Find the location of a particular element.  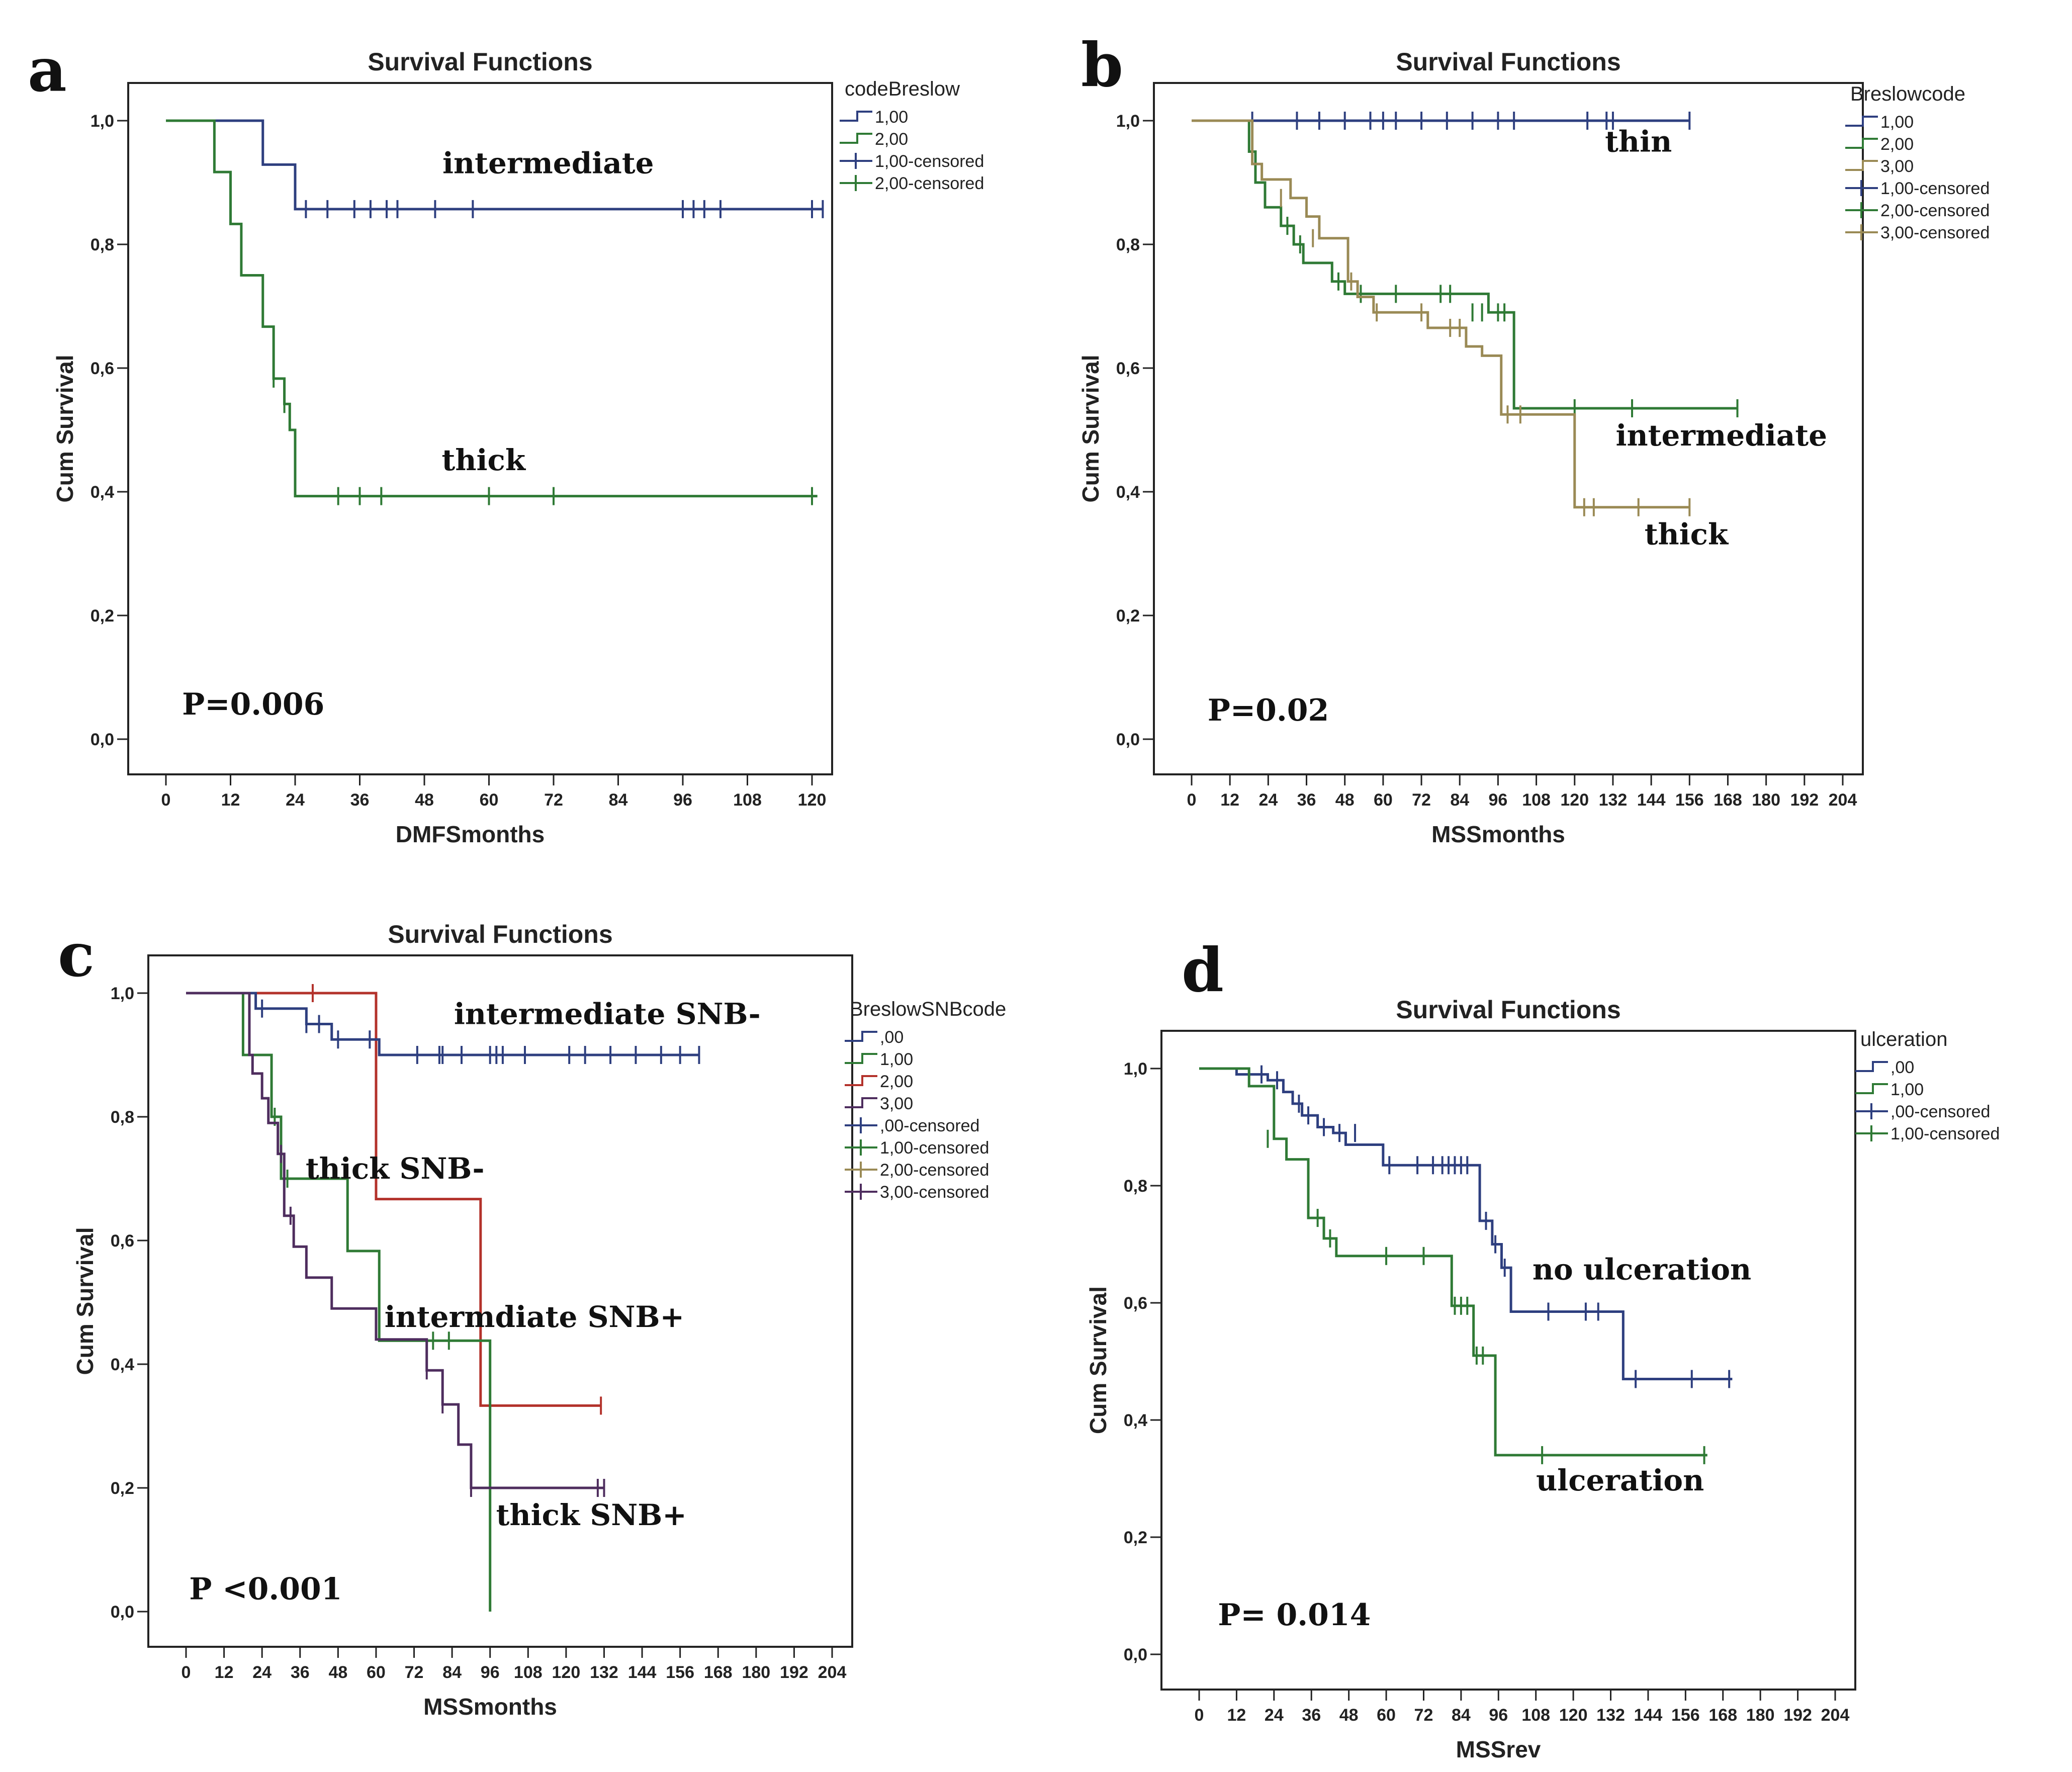

legend-label: ,00 is located at coordinates (1902, 1067).